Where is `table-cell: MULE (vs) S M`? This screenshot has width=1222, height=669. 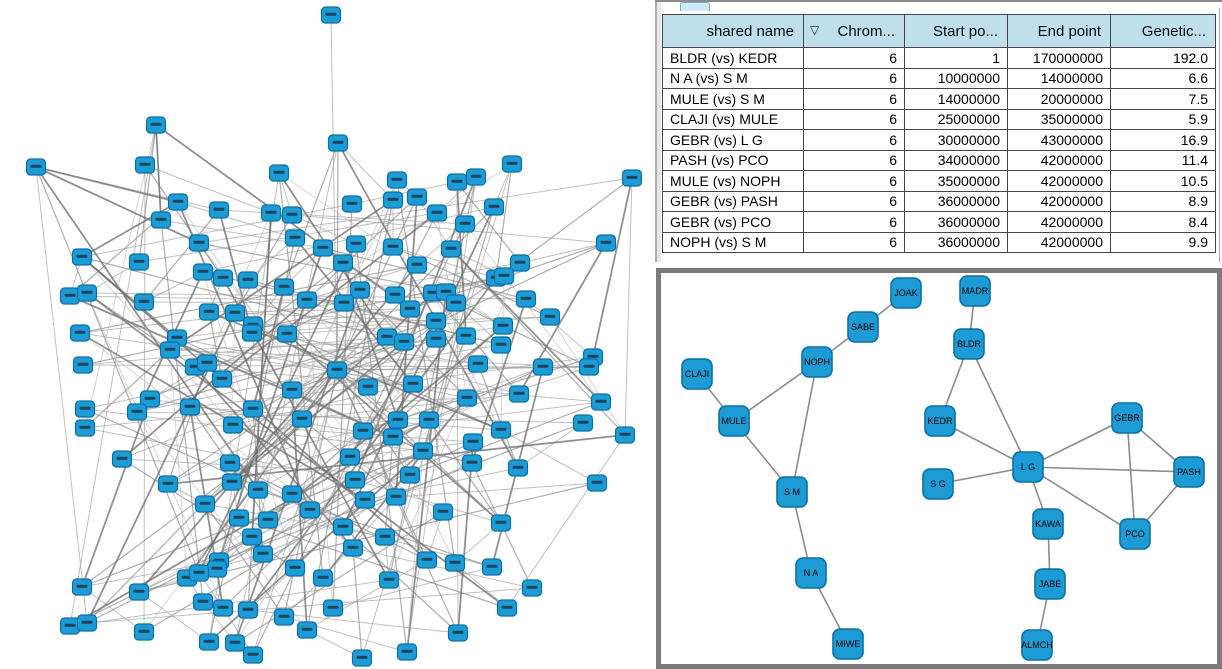 table-cell: MULE (vs) S M is located at coordinates (733, 99).